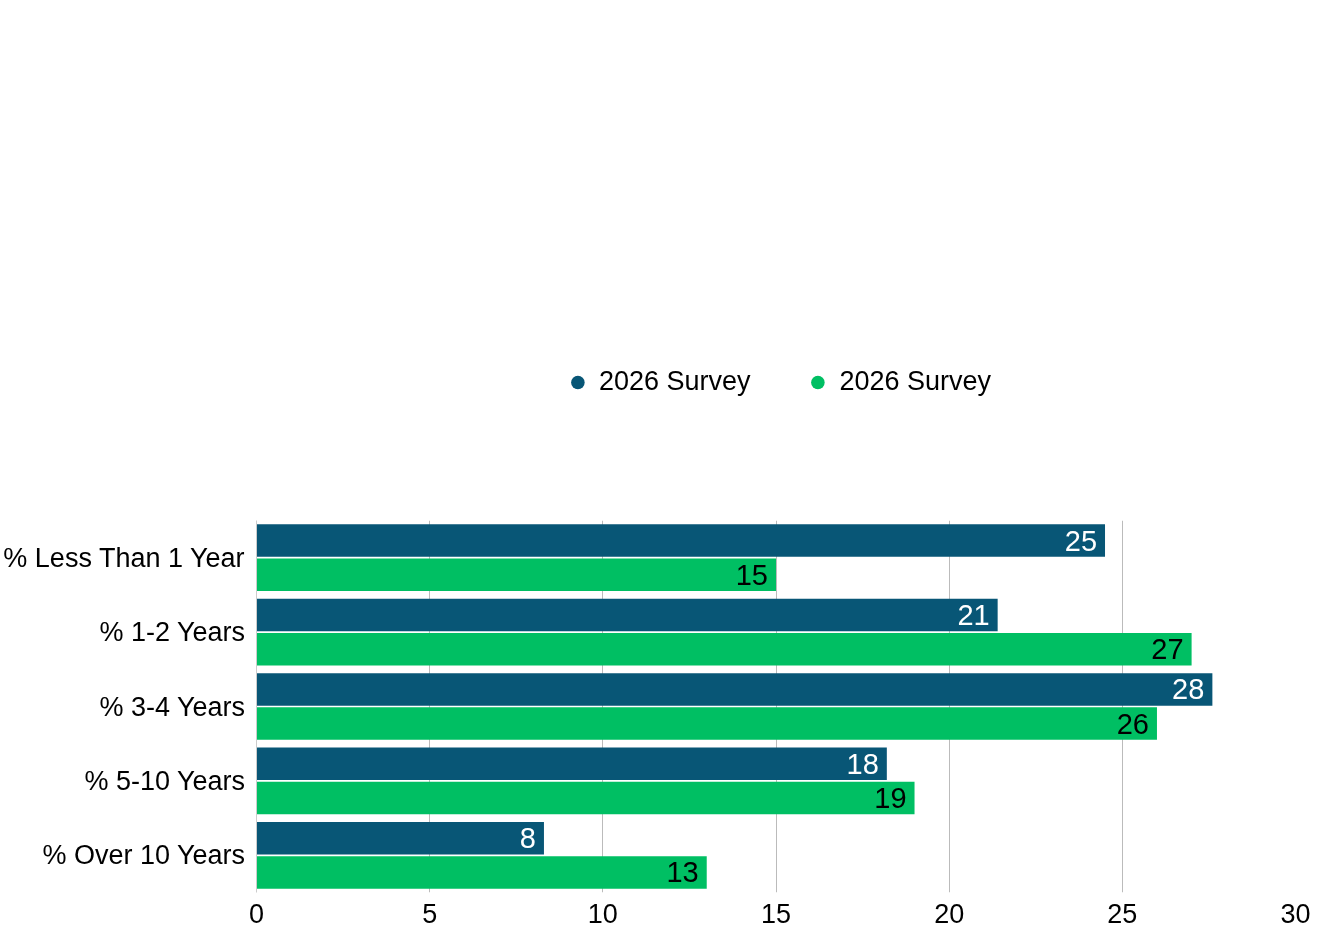  I want to click on data-label: 8, so click(527, 838).